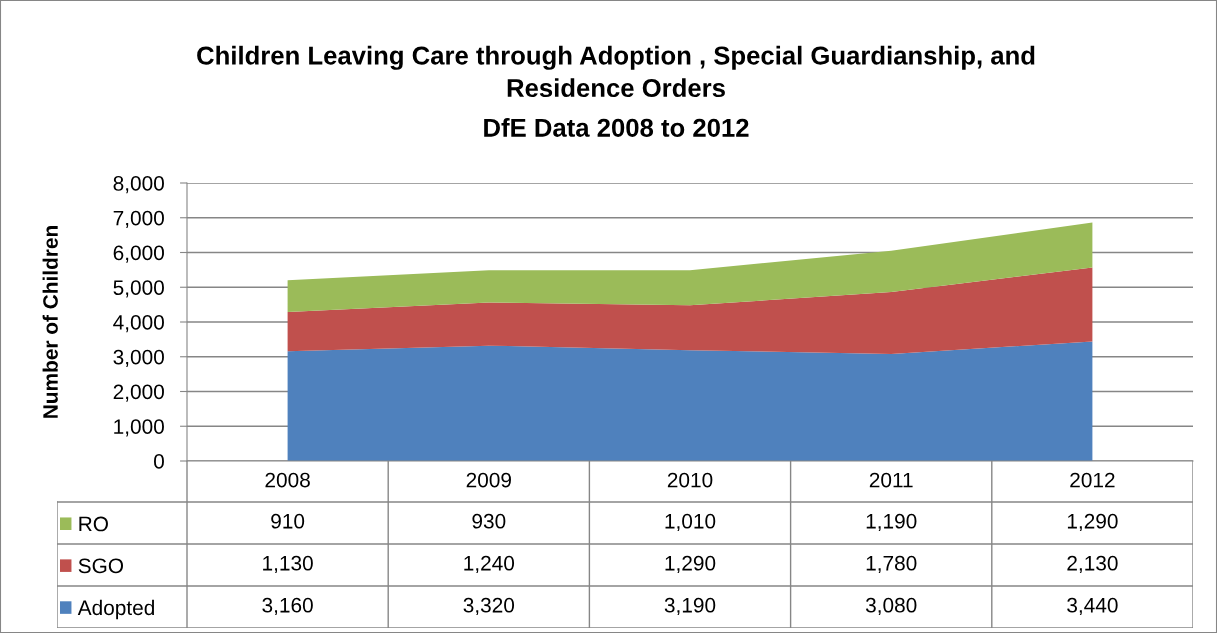  Describe the element at coordinates (138, 219) in the screenshot. I see `y-tick-label: 7,000` at that location.